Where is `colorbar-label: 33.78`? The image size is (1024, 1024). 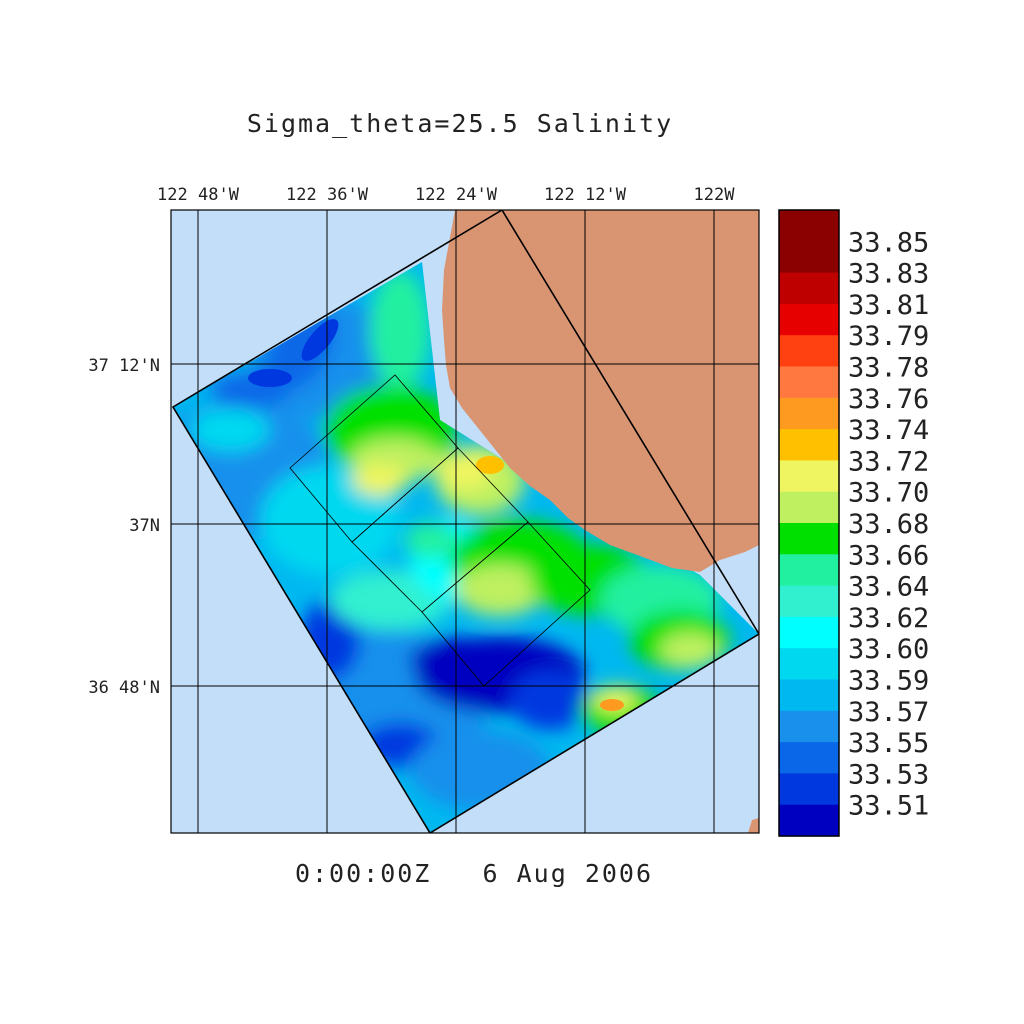 colorbar-label: 33.78 is located at coordinates (888, 368).